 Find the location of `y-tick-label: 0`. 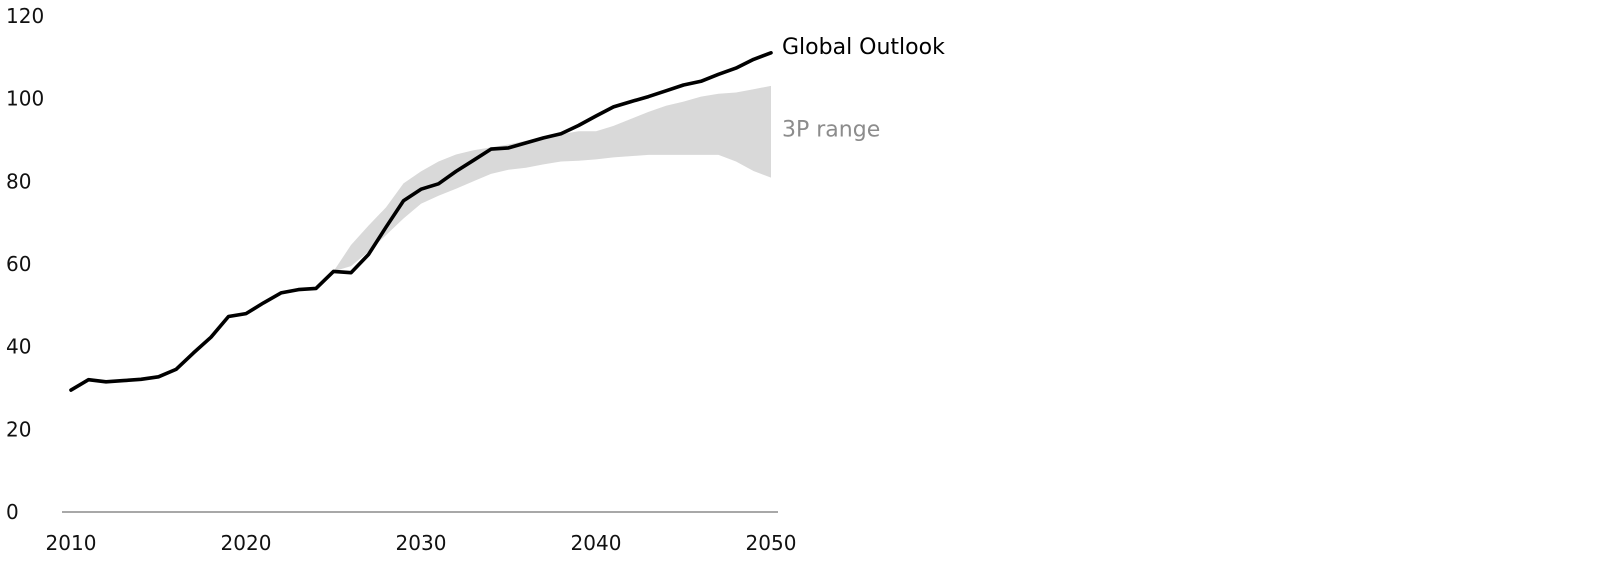

y-tick-label: 0 is located at coordinates (12, 512).